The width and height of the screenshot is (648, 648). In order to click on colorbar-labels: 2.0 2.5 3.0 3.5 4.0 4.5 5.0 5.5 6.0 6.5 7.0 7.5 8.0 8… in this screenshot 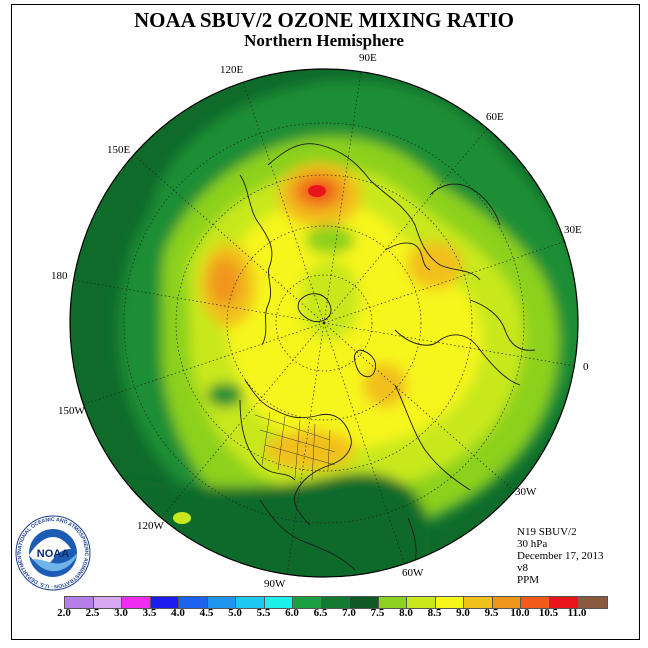, I will do `click(324, 614)`.